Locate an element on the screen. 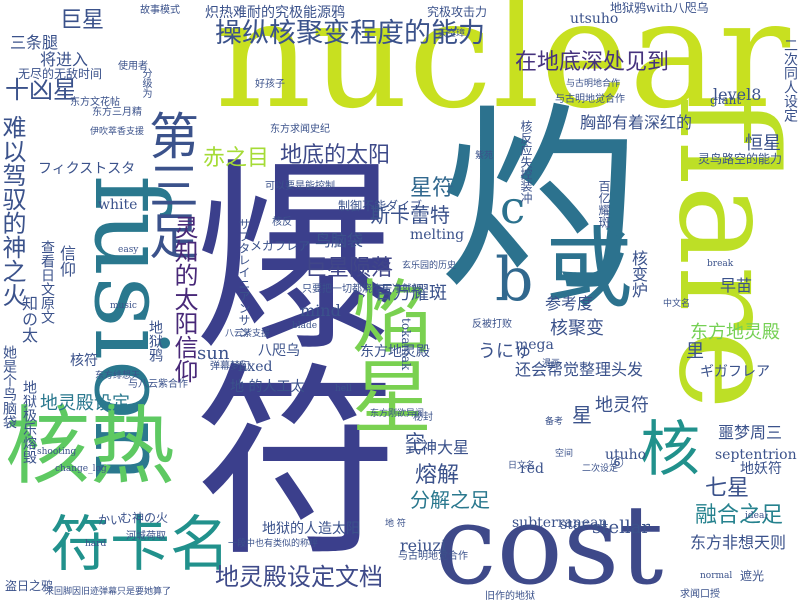 This screenshot has height=600, width=800. word: 她是个鸟脑袋 is located at coordinates (9, 387).